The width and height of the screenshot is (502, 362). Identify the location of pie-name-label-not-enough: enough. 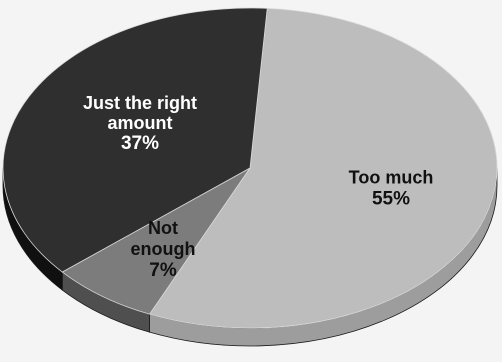
(163, 249).